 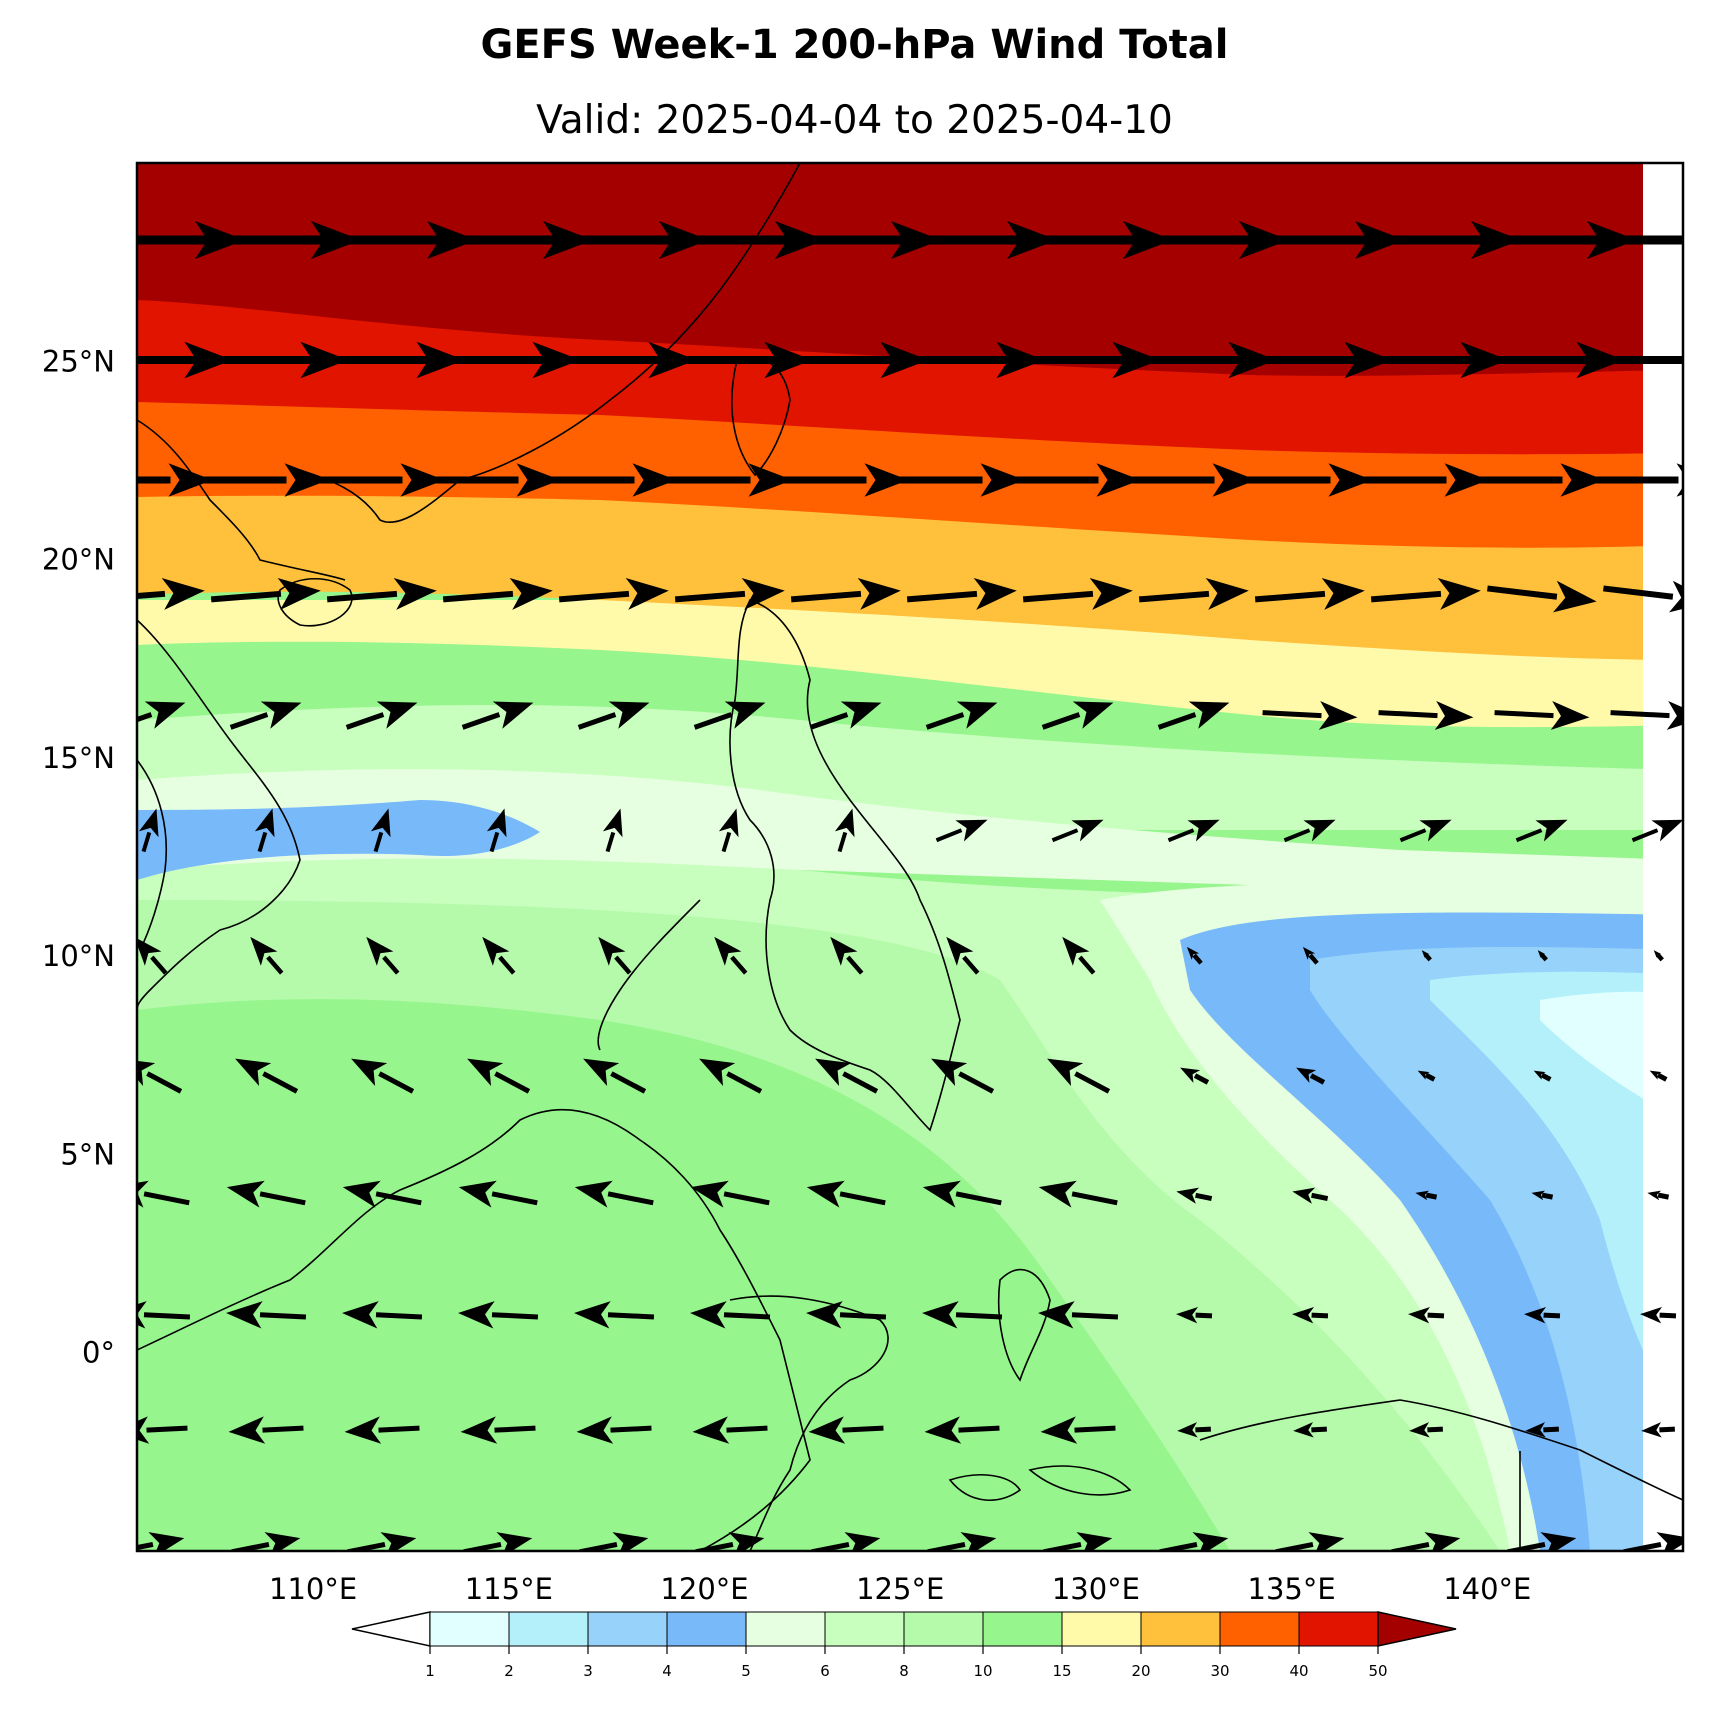 What do you see at coordinates (1024, 1325) in the screenshot?
I see `coast-halmahera` at bounding box center [1024, 1325].